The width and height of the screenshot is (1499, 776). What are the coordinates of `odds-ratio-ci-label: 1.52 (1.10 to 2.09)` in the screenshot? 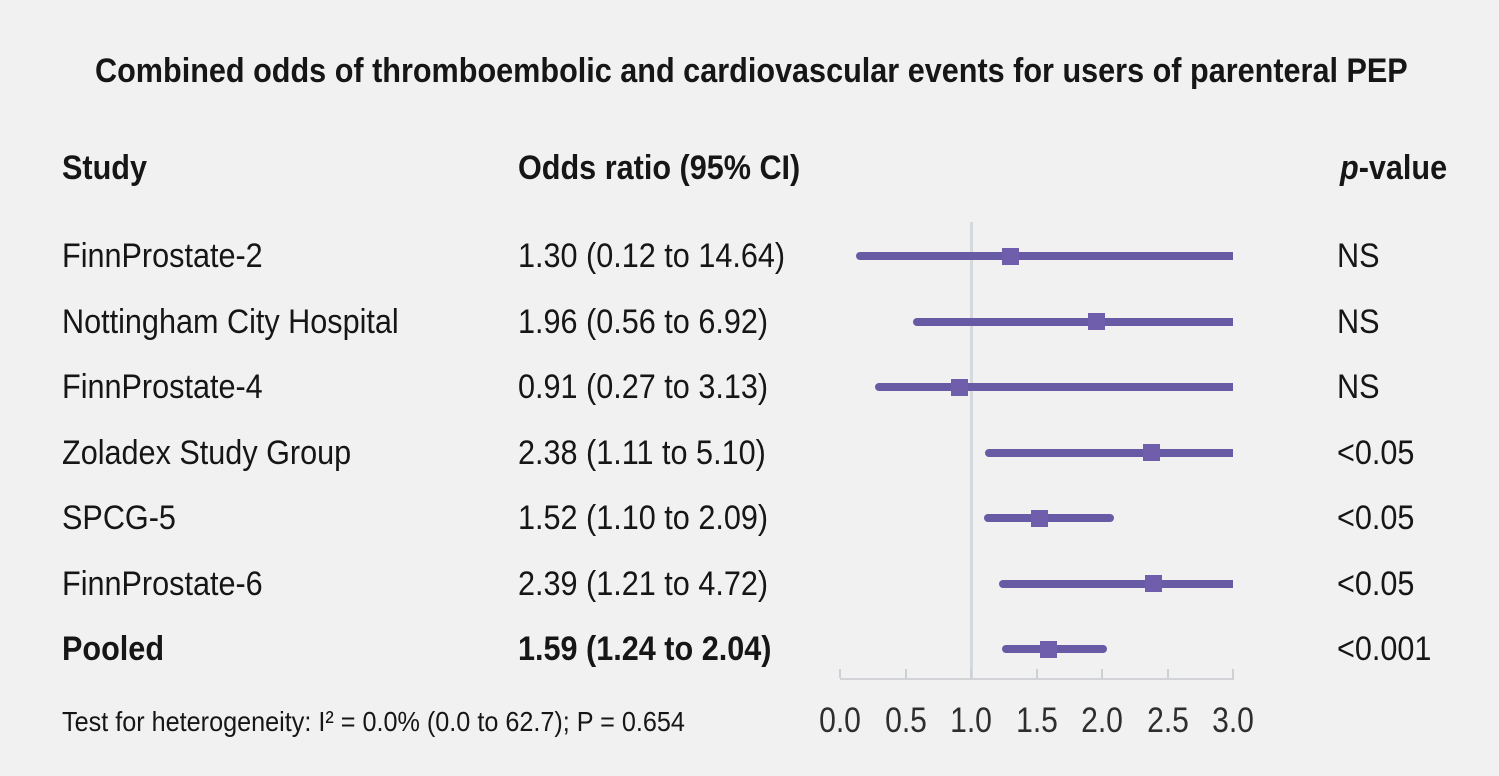 It's located at (643, 518).